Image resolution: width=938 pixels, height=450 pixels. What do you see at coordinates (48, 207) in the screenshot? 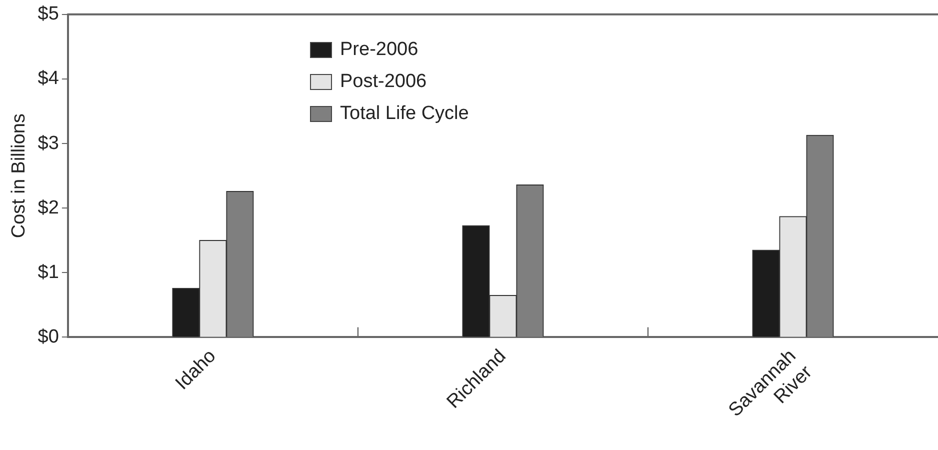
I see `y-tick-label: $2` at bounding box center [48, 207].